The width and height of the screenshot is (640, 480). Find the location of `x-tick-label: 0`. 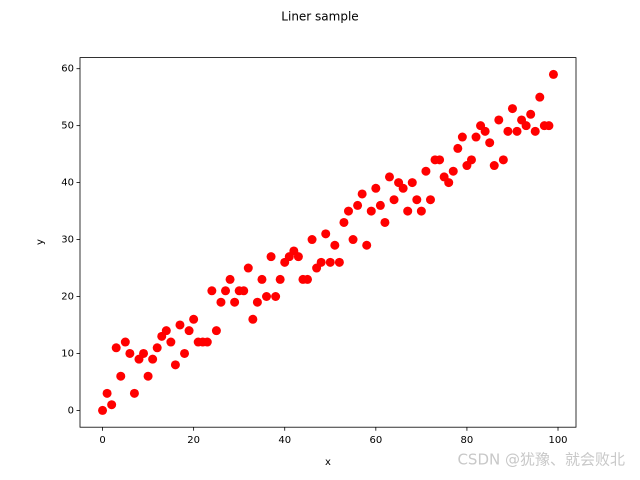

x-tick-label: 0 is located at coordinates (102, 440).